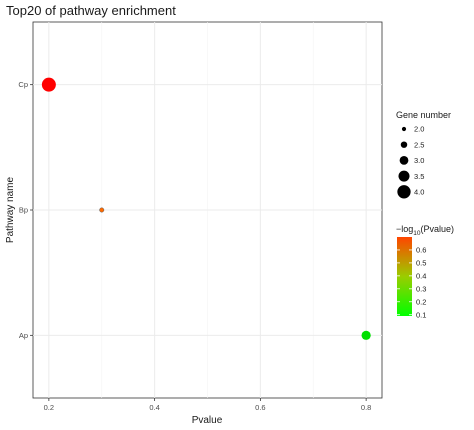 The image size is (474, 430). Describe the element at coordinates (23, 84) in the screenshot. I see `y-tick-label: Cp` at that location.